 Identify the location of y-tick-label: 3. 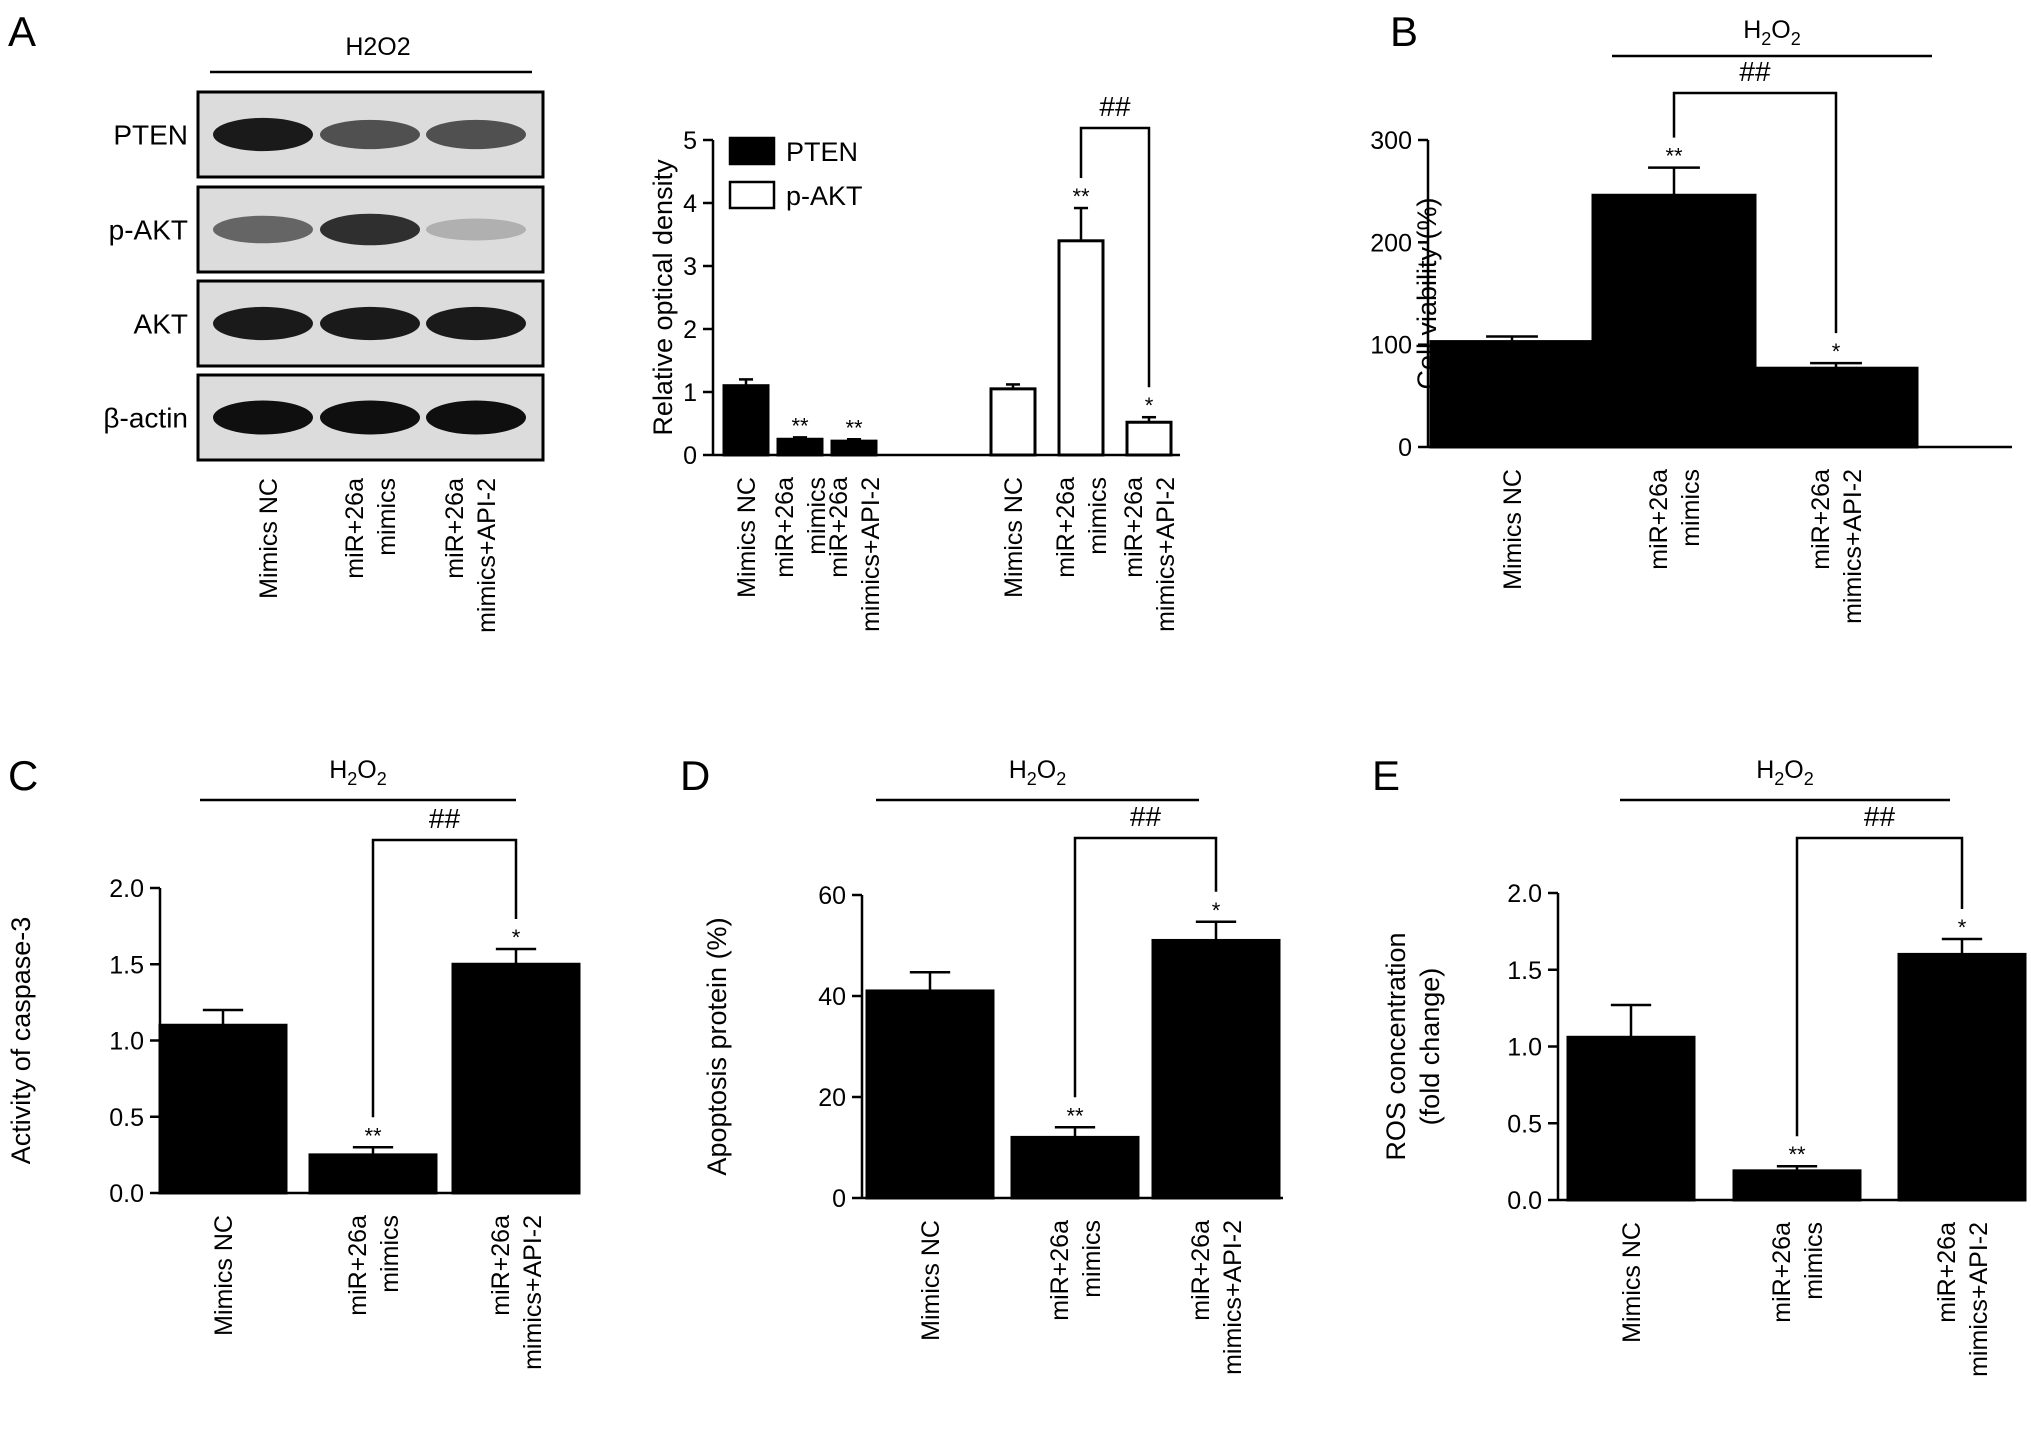
(690, 267).